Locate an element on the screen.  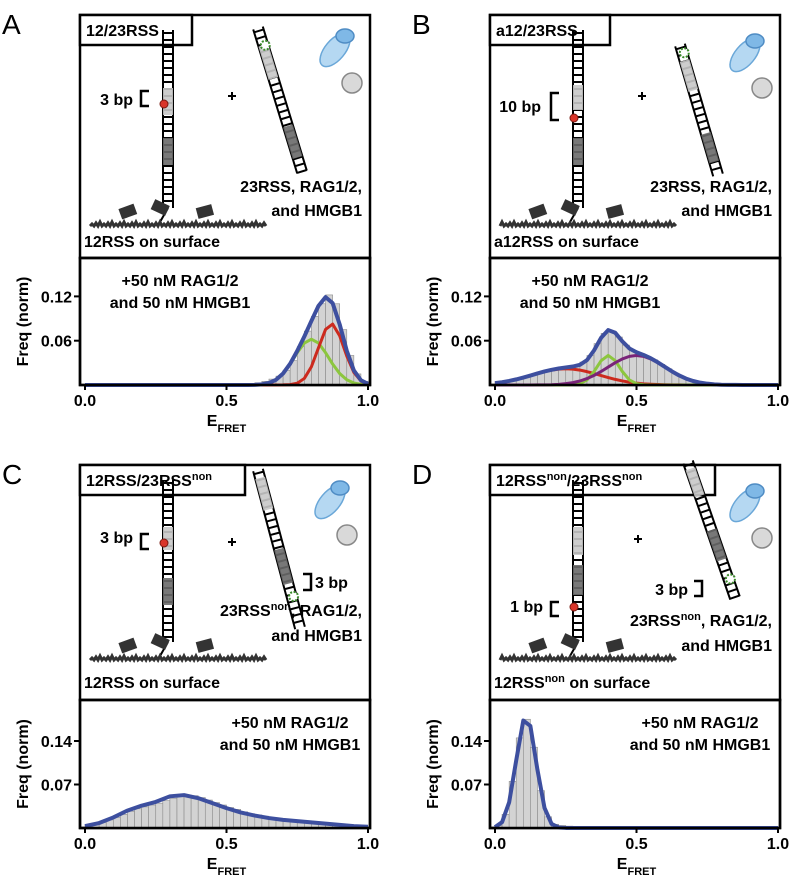
bracket is located at coordinates (144, 98).